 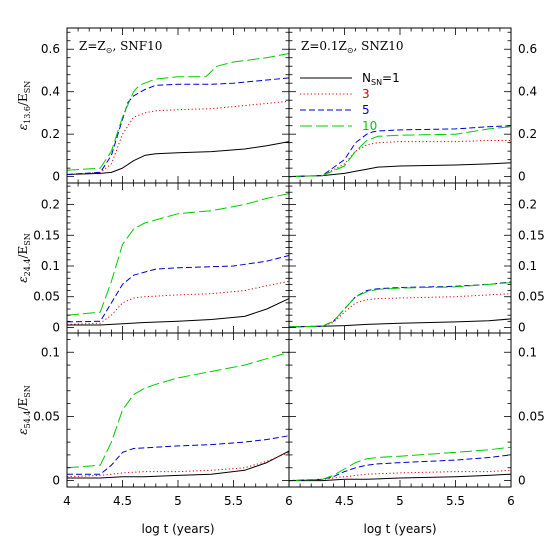 I want to click on panel-annotation: Z=0.1Z⊙, SNZ10, so click(x=352, y=47).